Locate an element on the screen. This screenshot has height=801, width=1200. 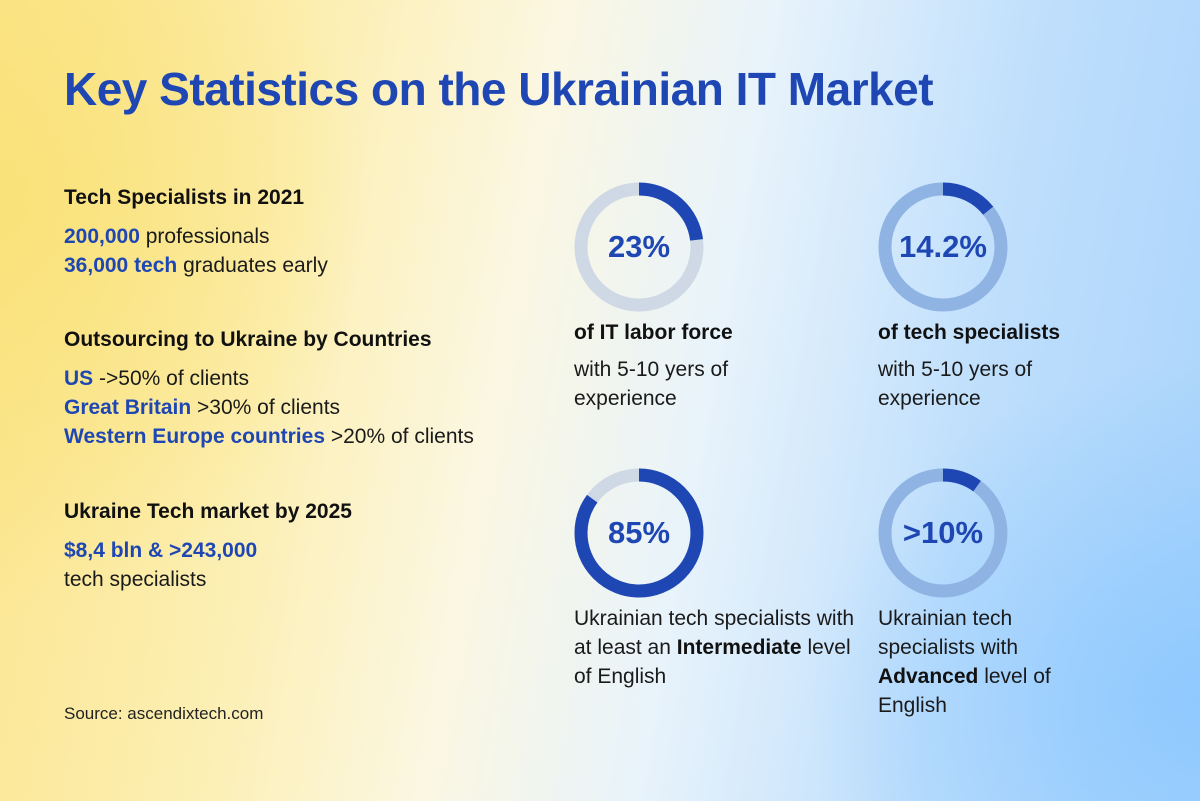
percent-label: 14.2% is located at coordinates (943, 246).